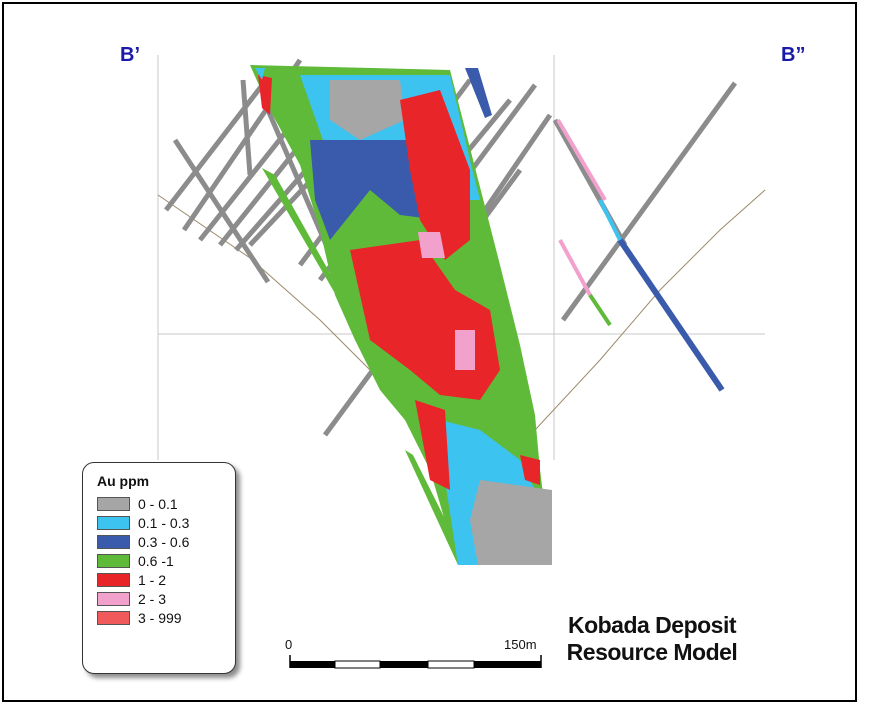  Describe the element at coordinates (158, 503) in the screenshot. I see `legend-label: 0 - 0.1` at that location.